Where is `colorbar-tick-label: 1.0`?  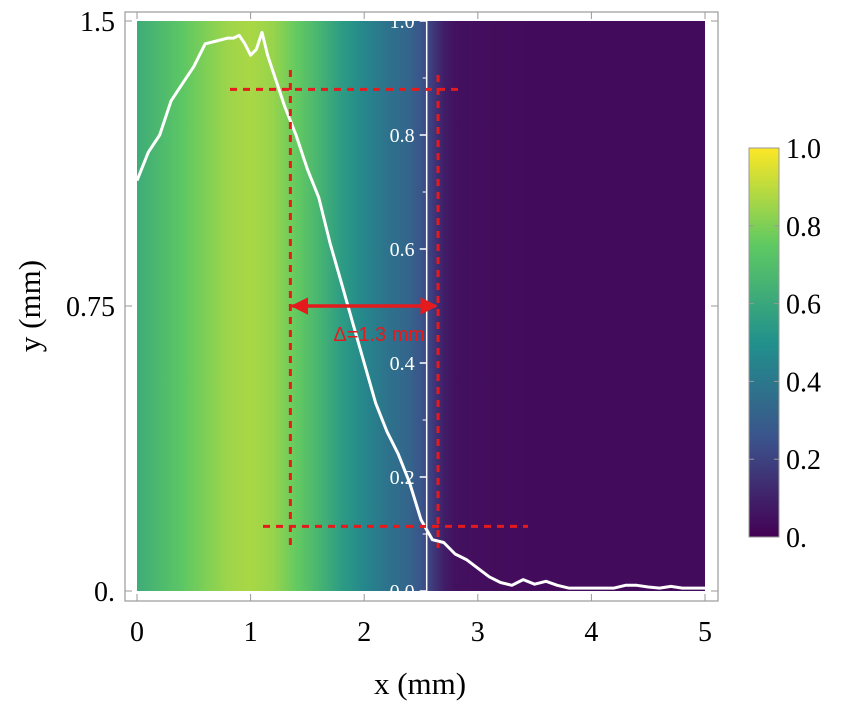
colorbar-tick-label: 1.0 is located at coordinates (803, 149).